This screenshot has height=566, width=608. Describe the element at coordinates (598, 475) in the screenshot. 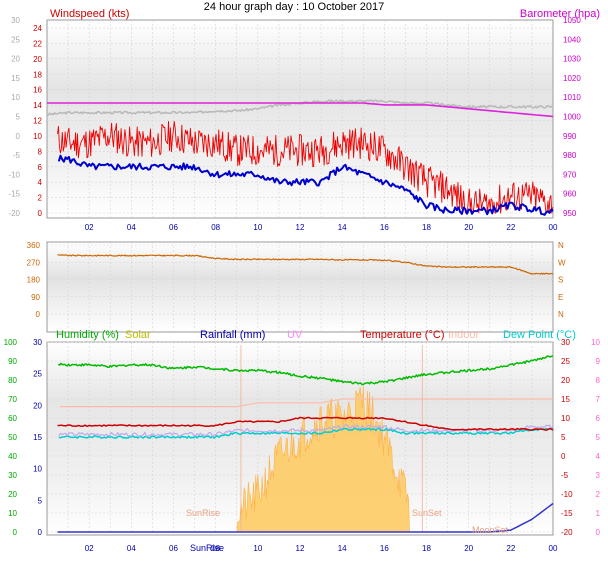

I see `y-tick-uv: 3` at that location.